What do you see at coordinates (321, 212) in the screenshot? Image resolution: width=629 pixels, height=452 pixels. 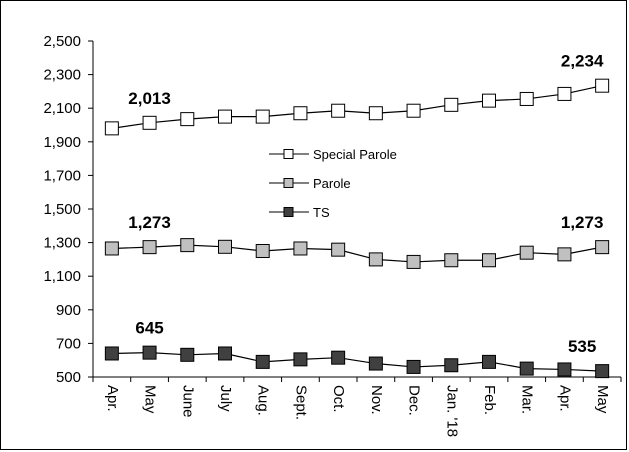 I see `legend-label: TS` at bounding box center [321, 212].